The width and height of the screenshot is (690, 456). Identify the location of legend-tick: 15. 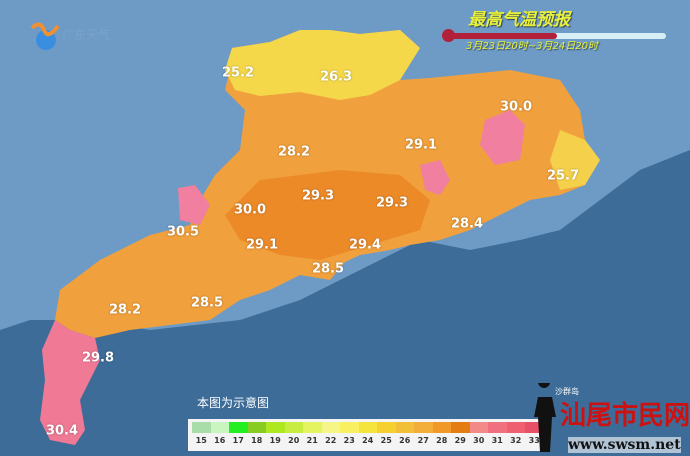
(201, 440).